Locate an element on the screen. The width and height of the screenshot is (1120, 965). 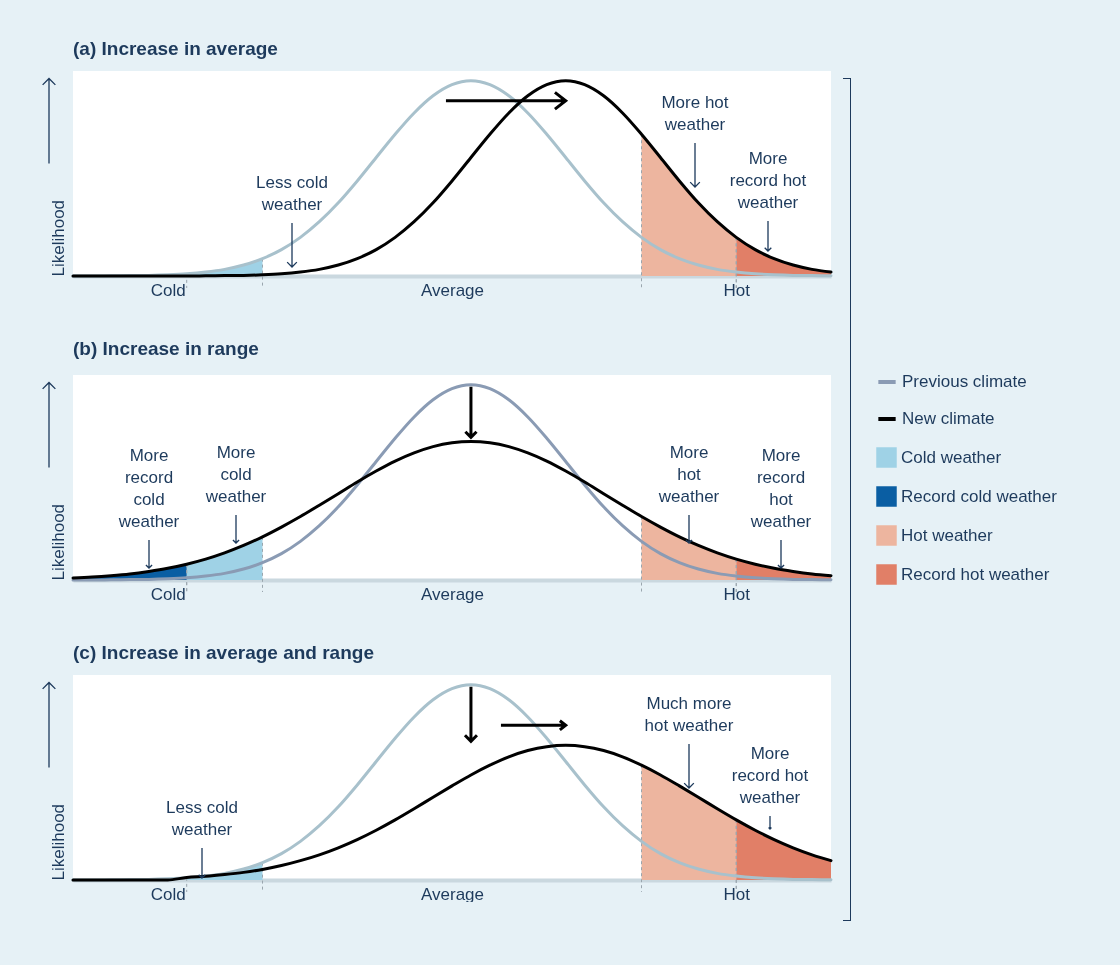
annotation: More record cold weather is located at coordinates (148, 488).